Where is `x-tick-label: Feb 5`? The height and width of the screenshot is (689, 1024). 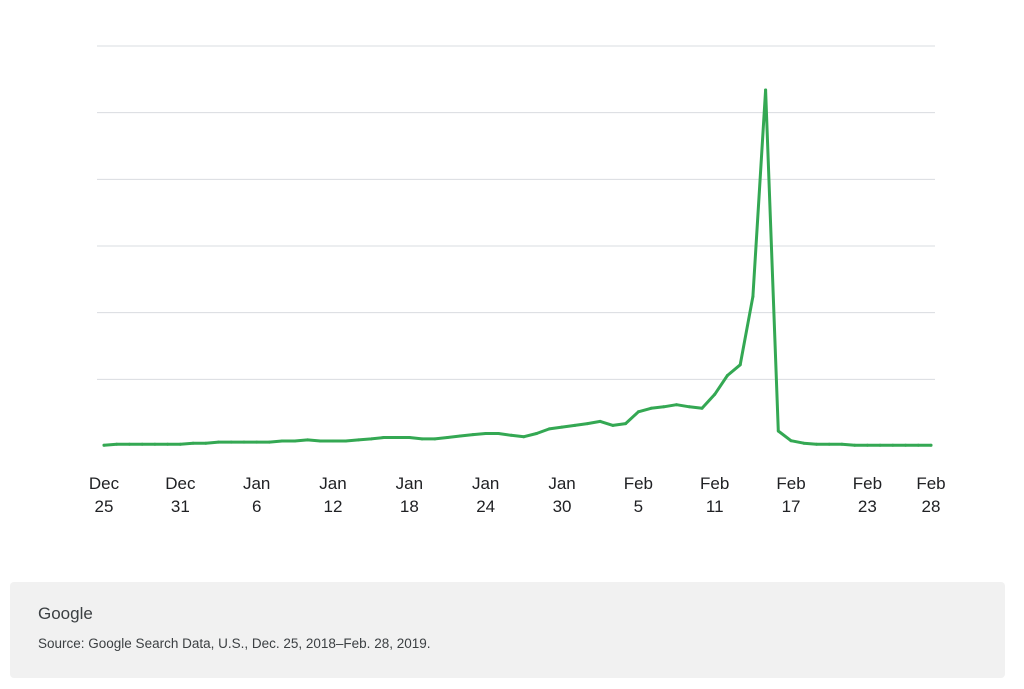
x-tick-label: Feb 5 is located at coordinates (638, 495).